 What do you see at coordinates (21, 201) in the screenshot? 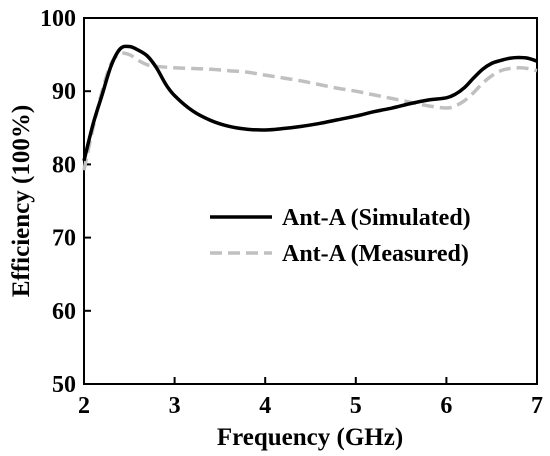
I see `y-axis-title: Efficiency (100%)` at bounding box center [21, 201].